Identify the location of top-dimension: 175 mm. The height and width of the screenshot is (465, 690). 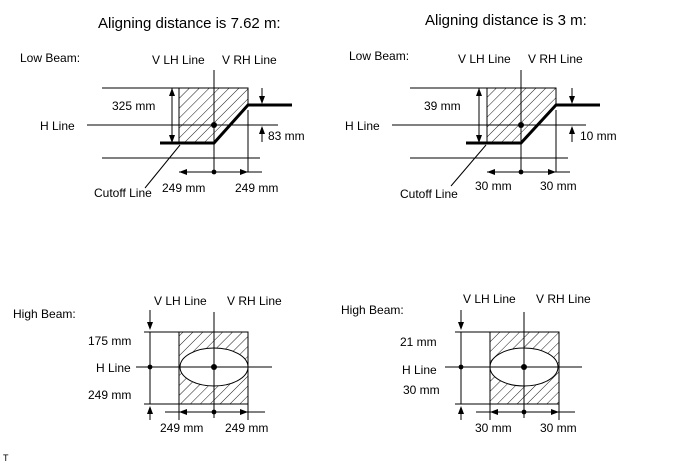
(109, 341).